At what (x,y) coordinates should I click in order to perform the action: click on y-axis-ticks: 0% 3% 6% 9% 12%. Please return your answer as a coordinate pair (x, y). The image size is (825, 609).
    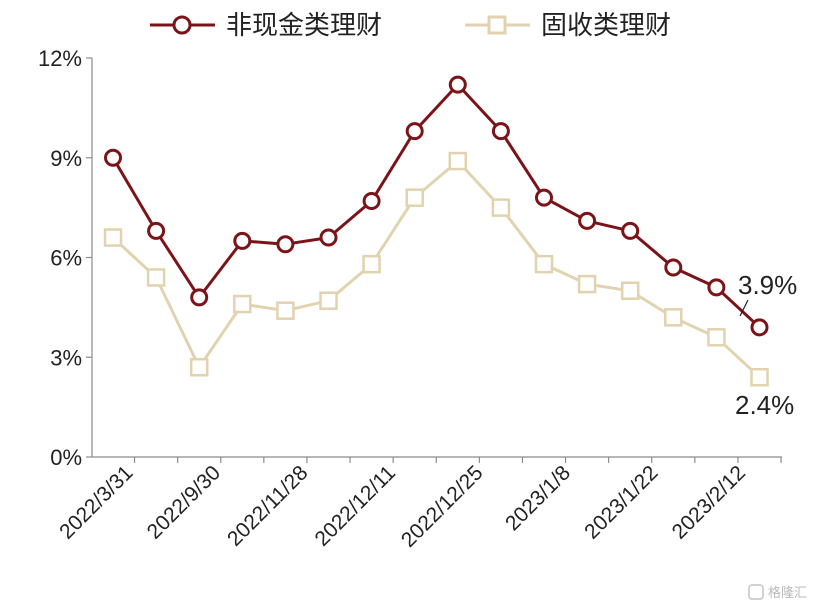
    Looking at the image, I should click on (65, 258).